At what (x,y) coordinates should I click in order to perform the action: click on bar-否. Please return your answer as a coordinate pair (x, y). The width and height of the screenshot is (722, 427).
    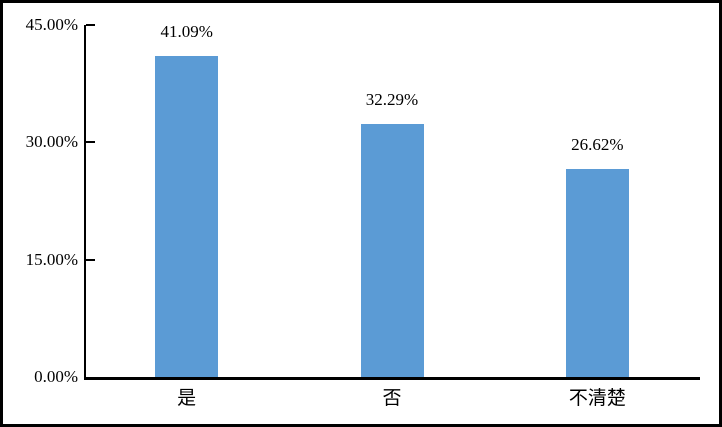
    Looking at the image, I should click on (392, 250).